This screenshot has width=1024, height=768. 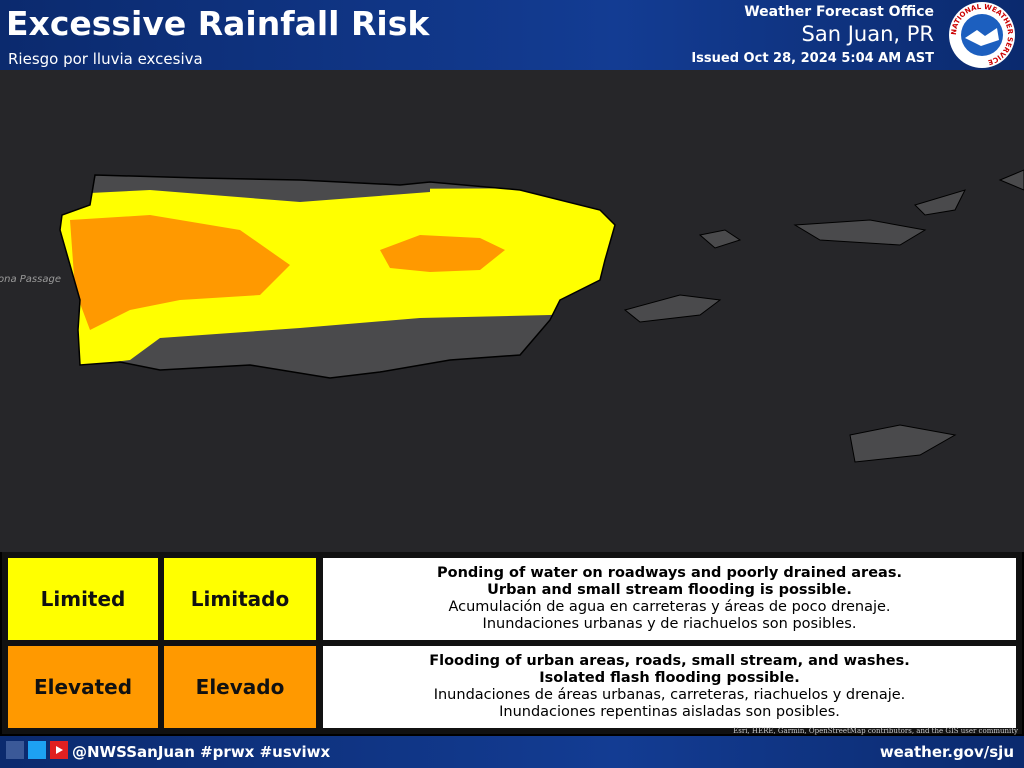 What do you see at coordinates (867, 34) in the screenshot?
I see `location: San Juan, PR` at bounding box center [867, 34].